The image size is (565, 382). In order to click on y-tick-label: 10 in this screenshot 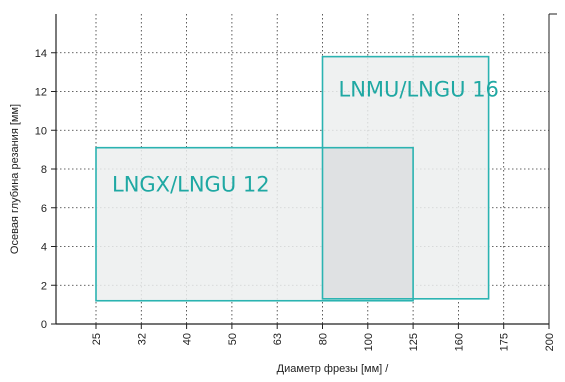, I will do `click(41, 131)`.